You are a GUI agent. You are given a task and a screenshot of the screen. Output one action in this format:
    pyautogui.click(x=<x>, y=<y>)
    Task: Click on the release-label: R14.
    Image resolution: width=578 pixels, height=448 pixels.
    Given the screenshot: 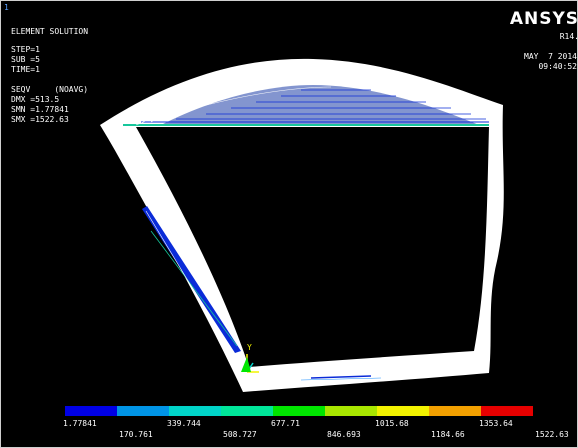 What is the action you would take?
    pyautogui.click(x=568, y=36)
    